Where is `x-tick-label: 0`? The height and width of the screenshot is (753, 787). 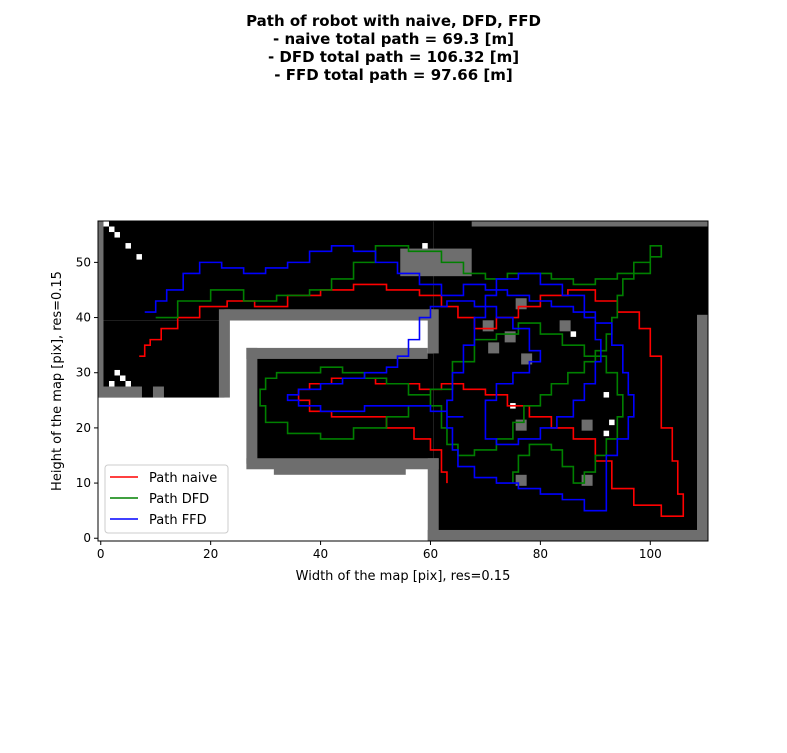
x-tick-label: 0 is located at coordinates (101, 554).